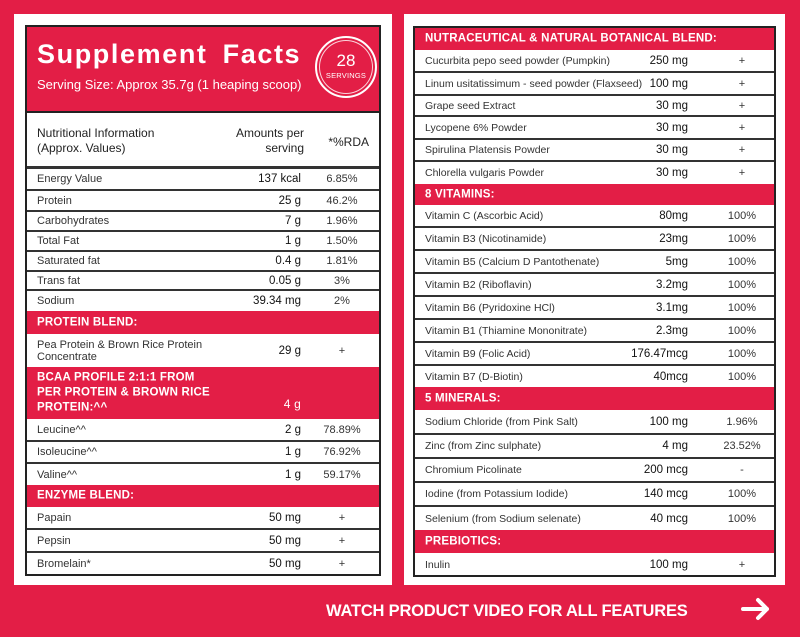 This screenshot has height=637, width=800. What do you see at coordinates (473, 470) in the screenshot?
I see `row-name: Chromium Picolinate` at bounding box center [473, 470].